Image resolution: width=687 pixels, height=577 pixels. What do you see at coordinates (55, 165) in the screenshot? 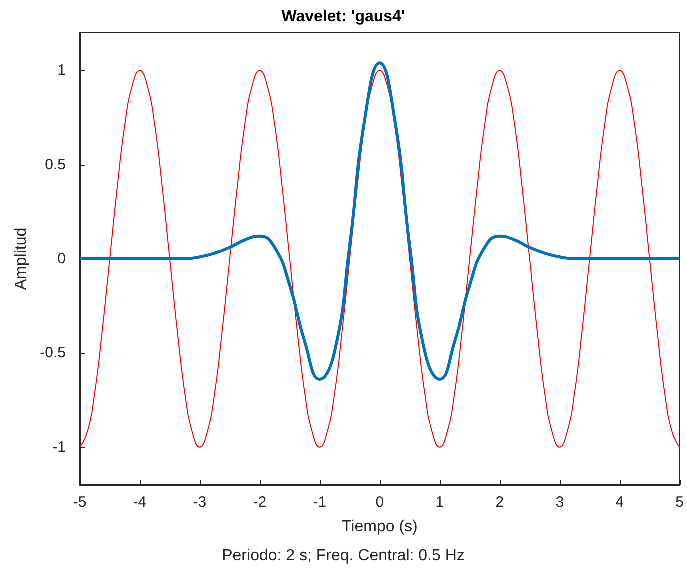
I see `y-tick-label: 0.5` at bounding box center [55, 165].